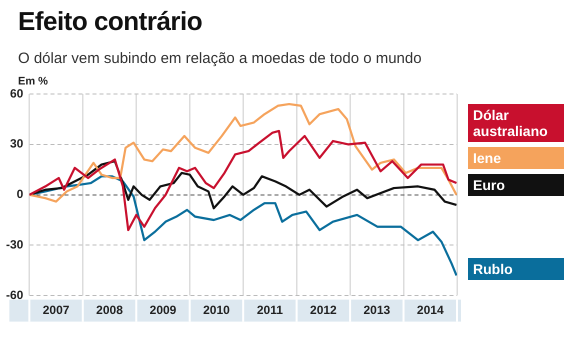 This screenshot has width=570, height=351. What do you see at coordinates (33, 82) in the screenshot?
I see `y-axis-title: Em %` at bounding box center [33, 82].